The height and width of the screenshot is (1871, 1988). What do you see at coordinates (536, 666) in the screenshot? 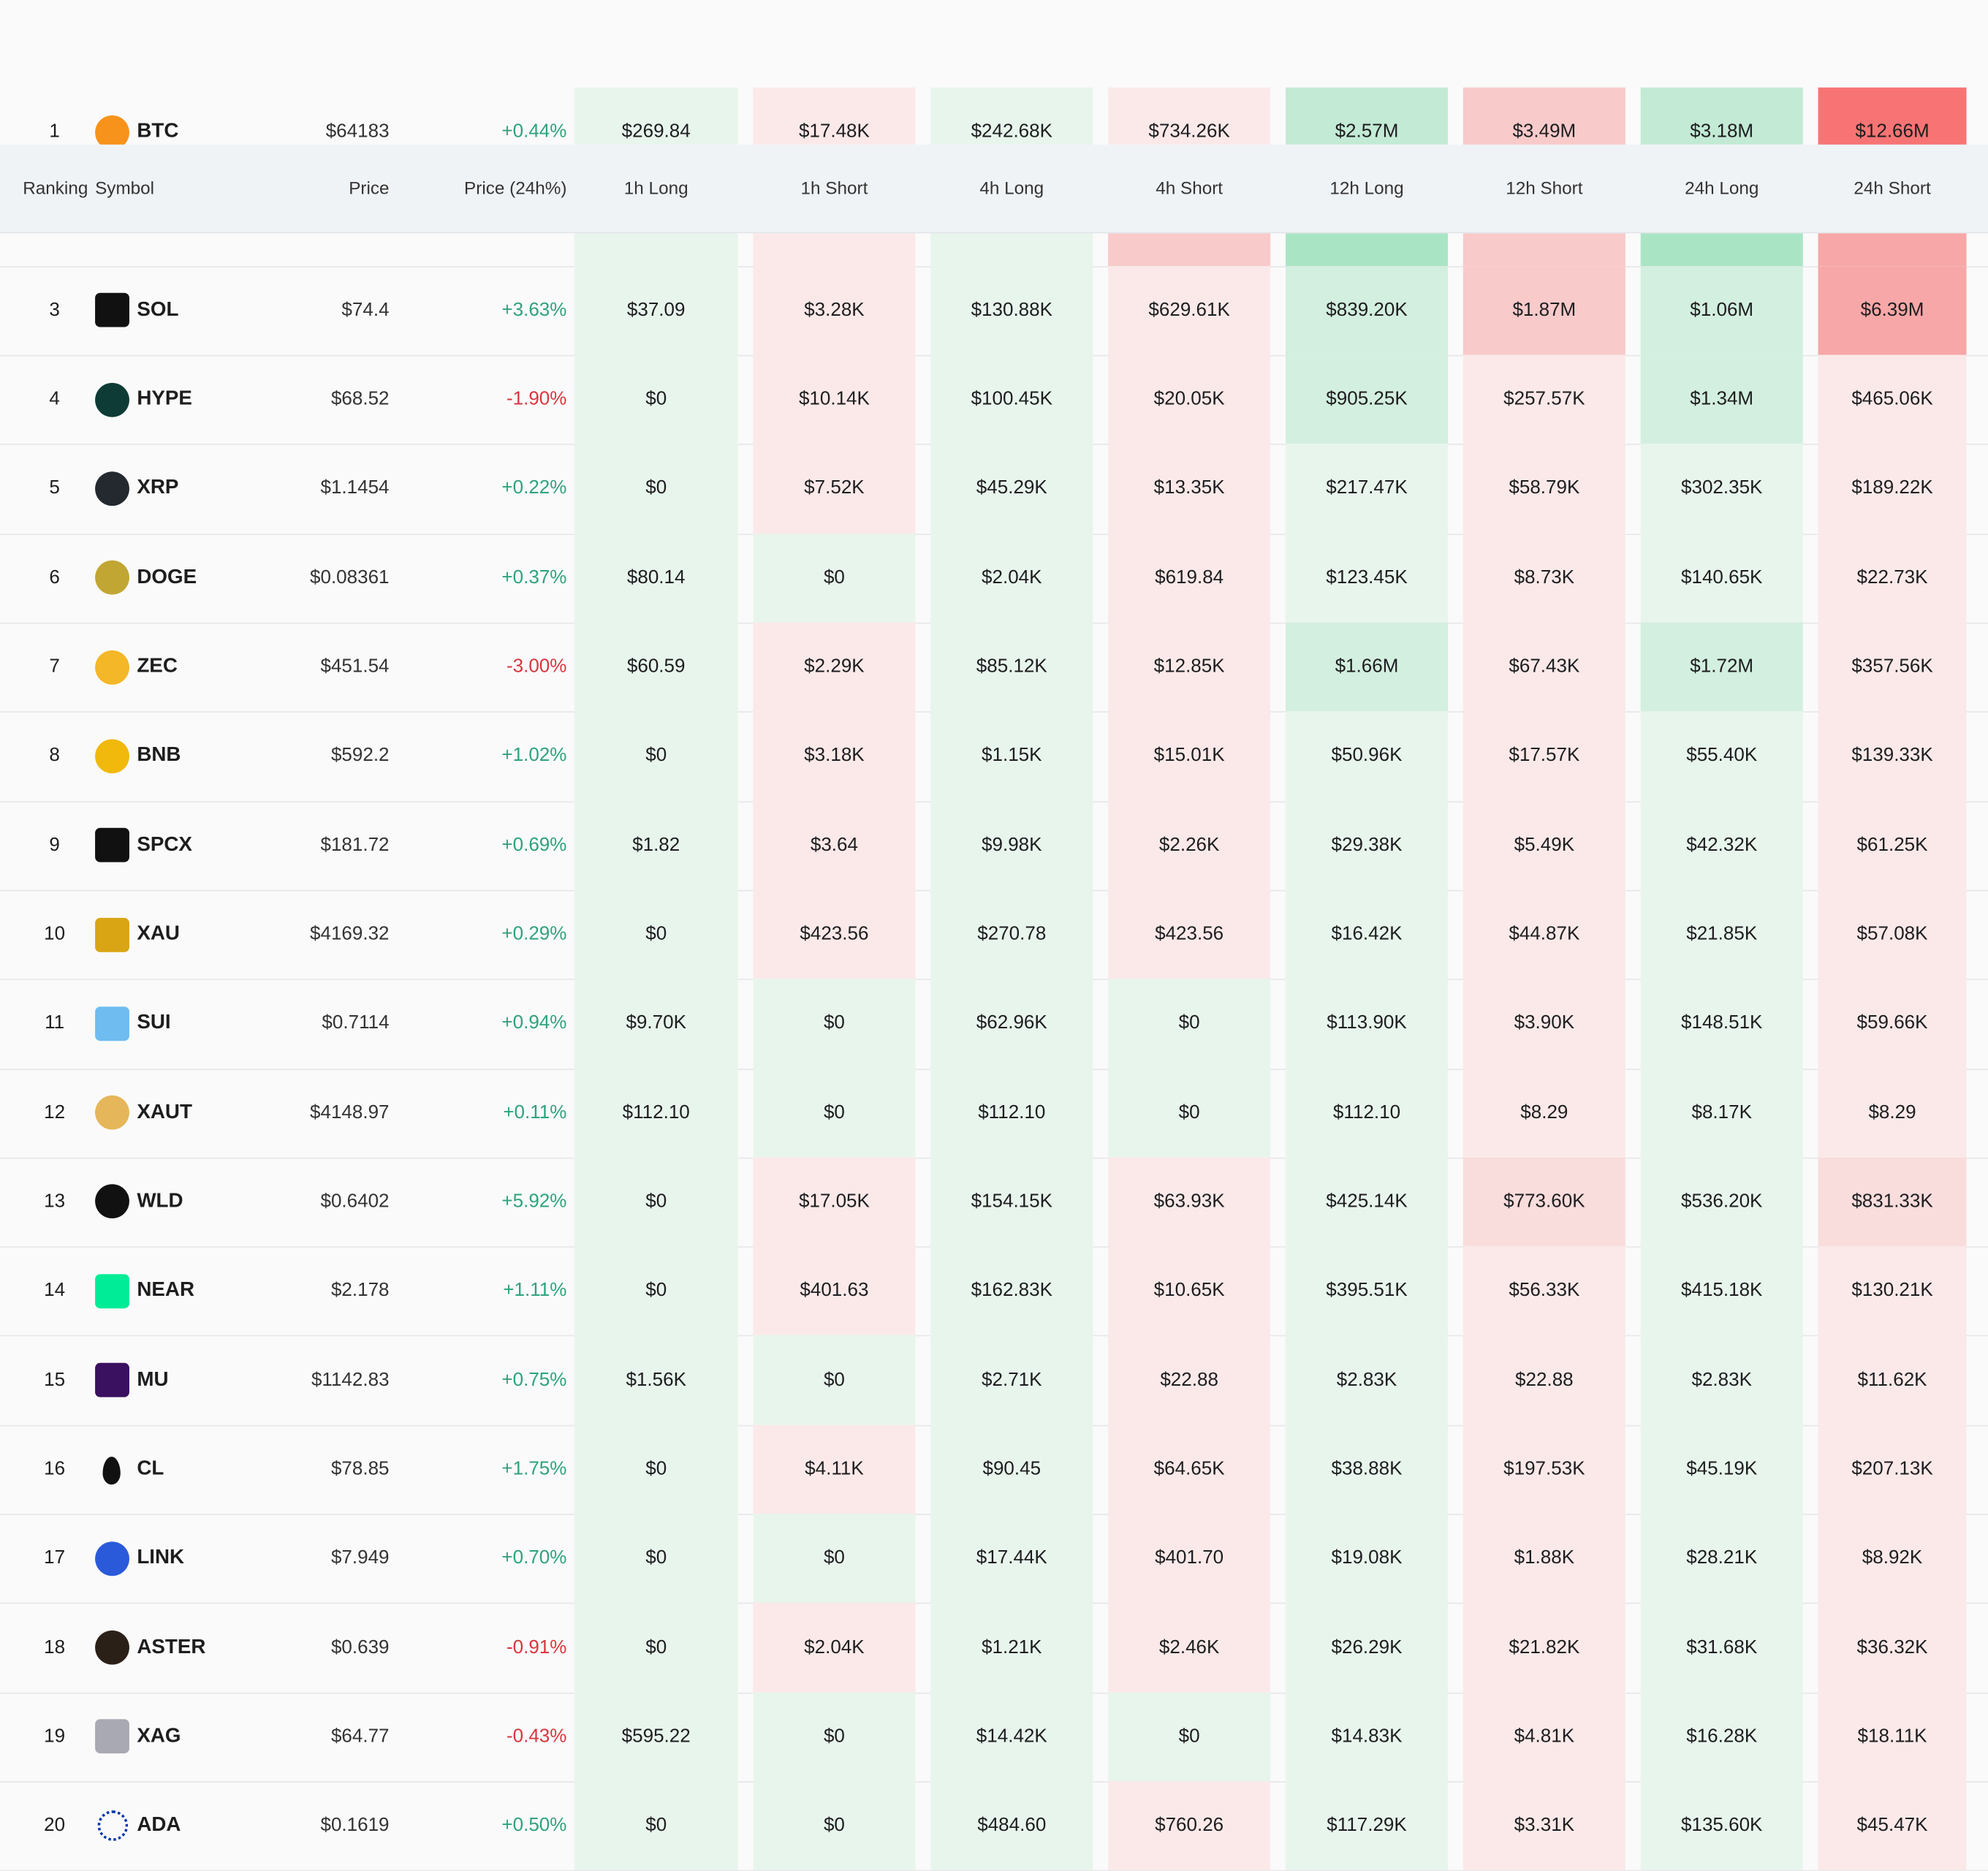
I see `price-change: -3.00%` at bounding box center [536, 666].